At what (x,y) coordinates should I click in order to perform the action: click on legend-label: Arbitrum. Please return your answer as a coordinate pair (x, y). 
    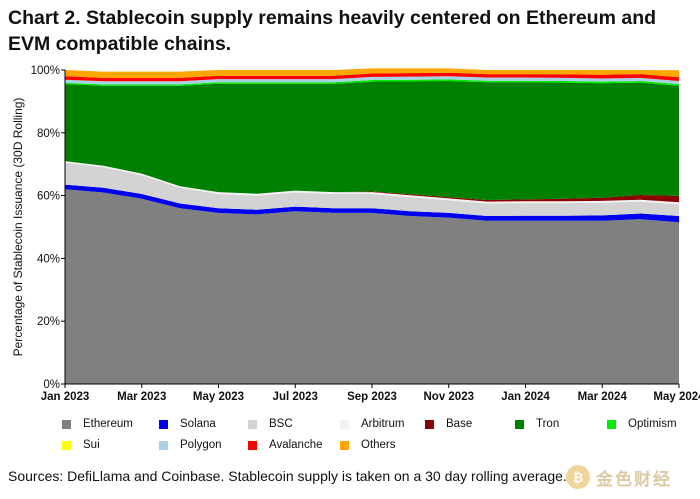
    Looking at the image, I should click on (383, 424).